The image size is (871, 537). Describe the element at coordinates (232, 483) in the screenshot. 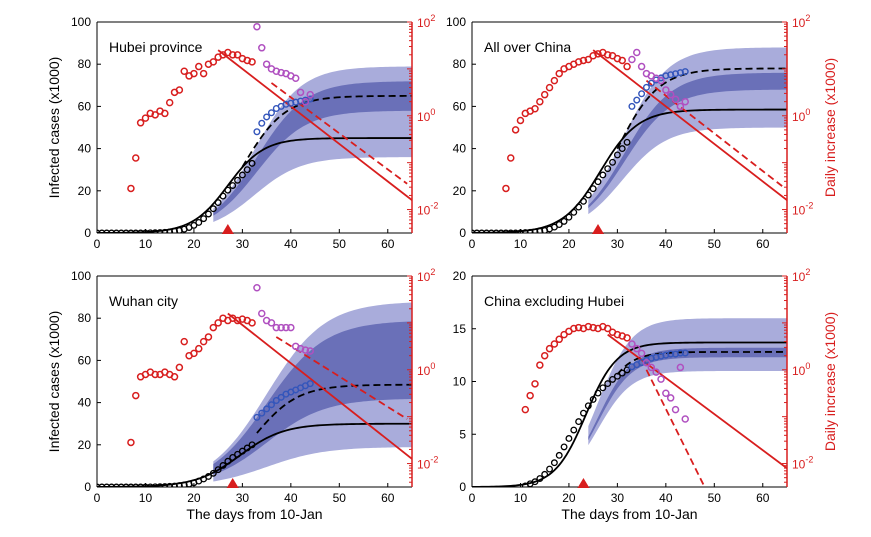

I see `intervention-marker-icon` at that location.